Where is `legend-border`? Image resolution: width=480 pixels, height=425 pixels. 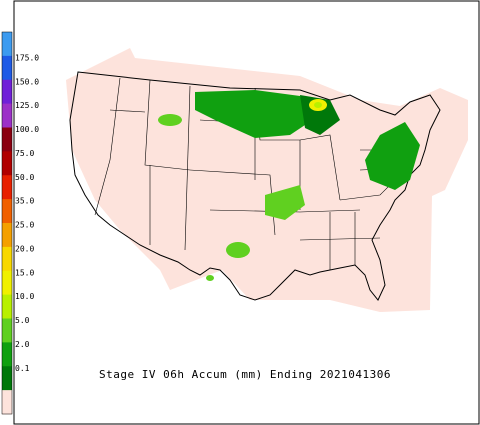 legend-border is located at coordinates (7, 223).